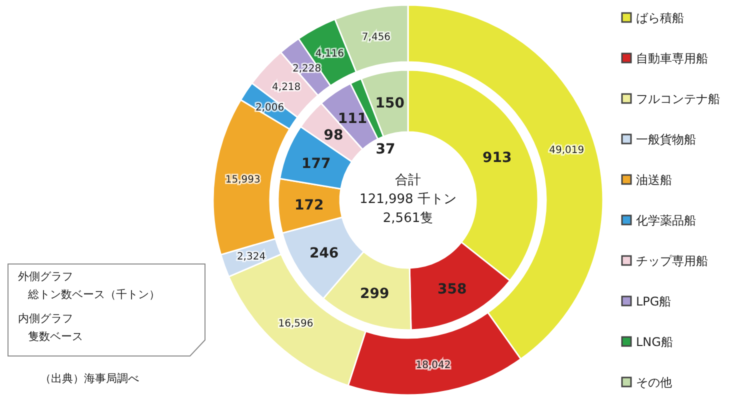  What do you see at coordinates (324, 253) in the screenshot?
I see `data-label: 246` at bounding box center [324, 253].